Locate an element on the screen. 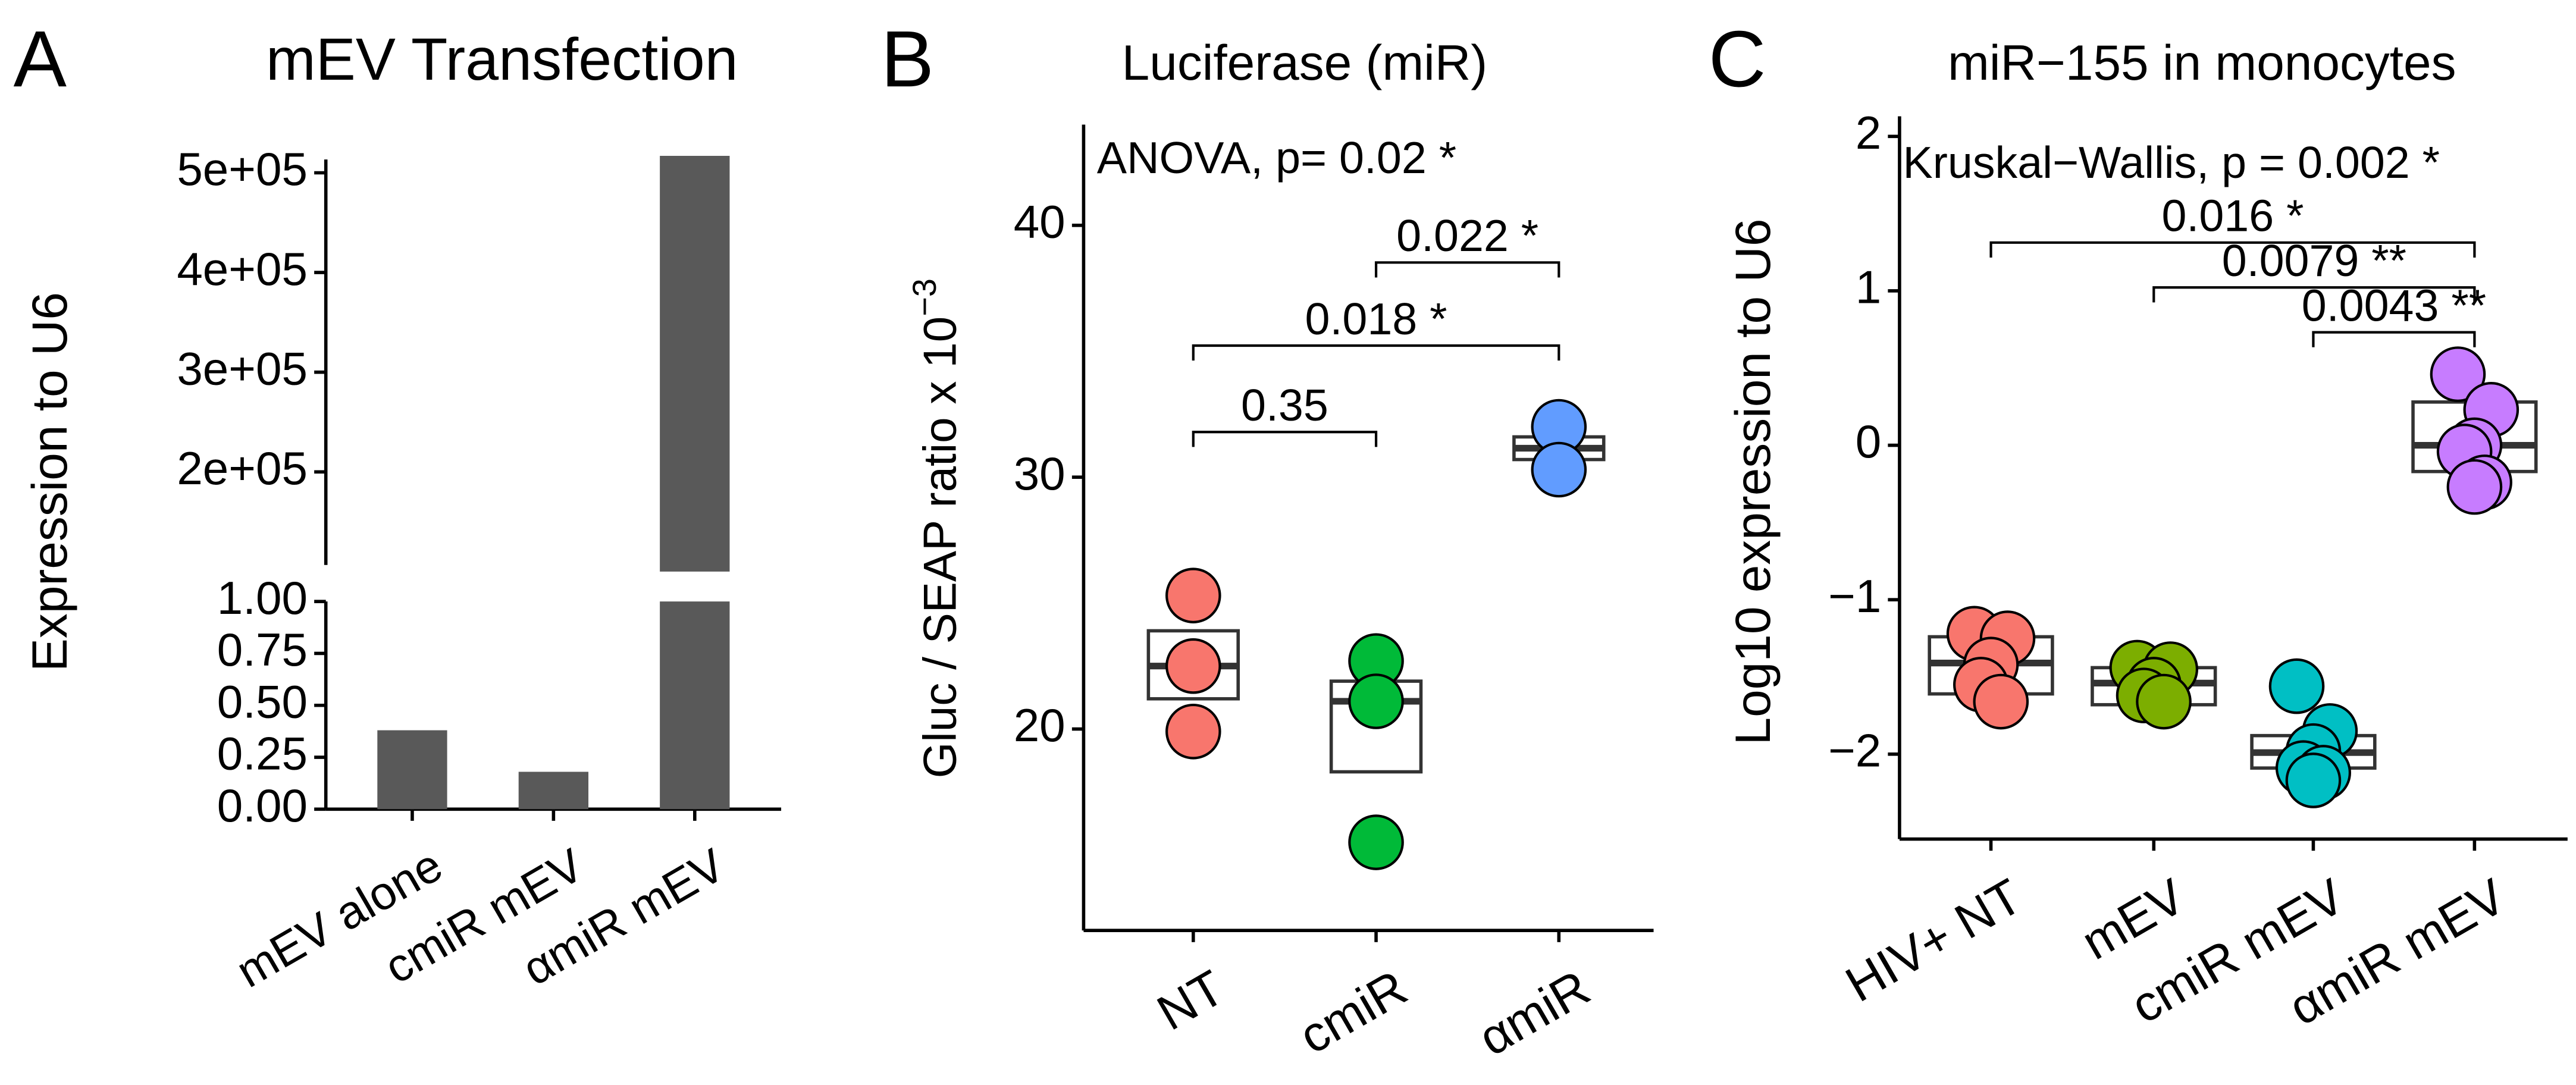 The height and width of the screenshot is (1085, 2576). chart-title: Luciferase (miR) is located at coordinates (1305, 62).